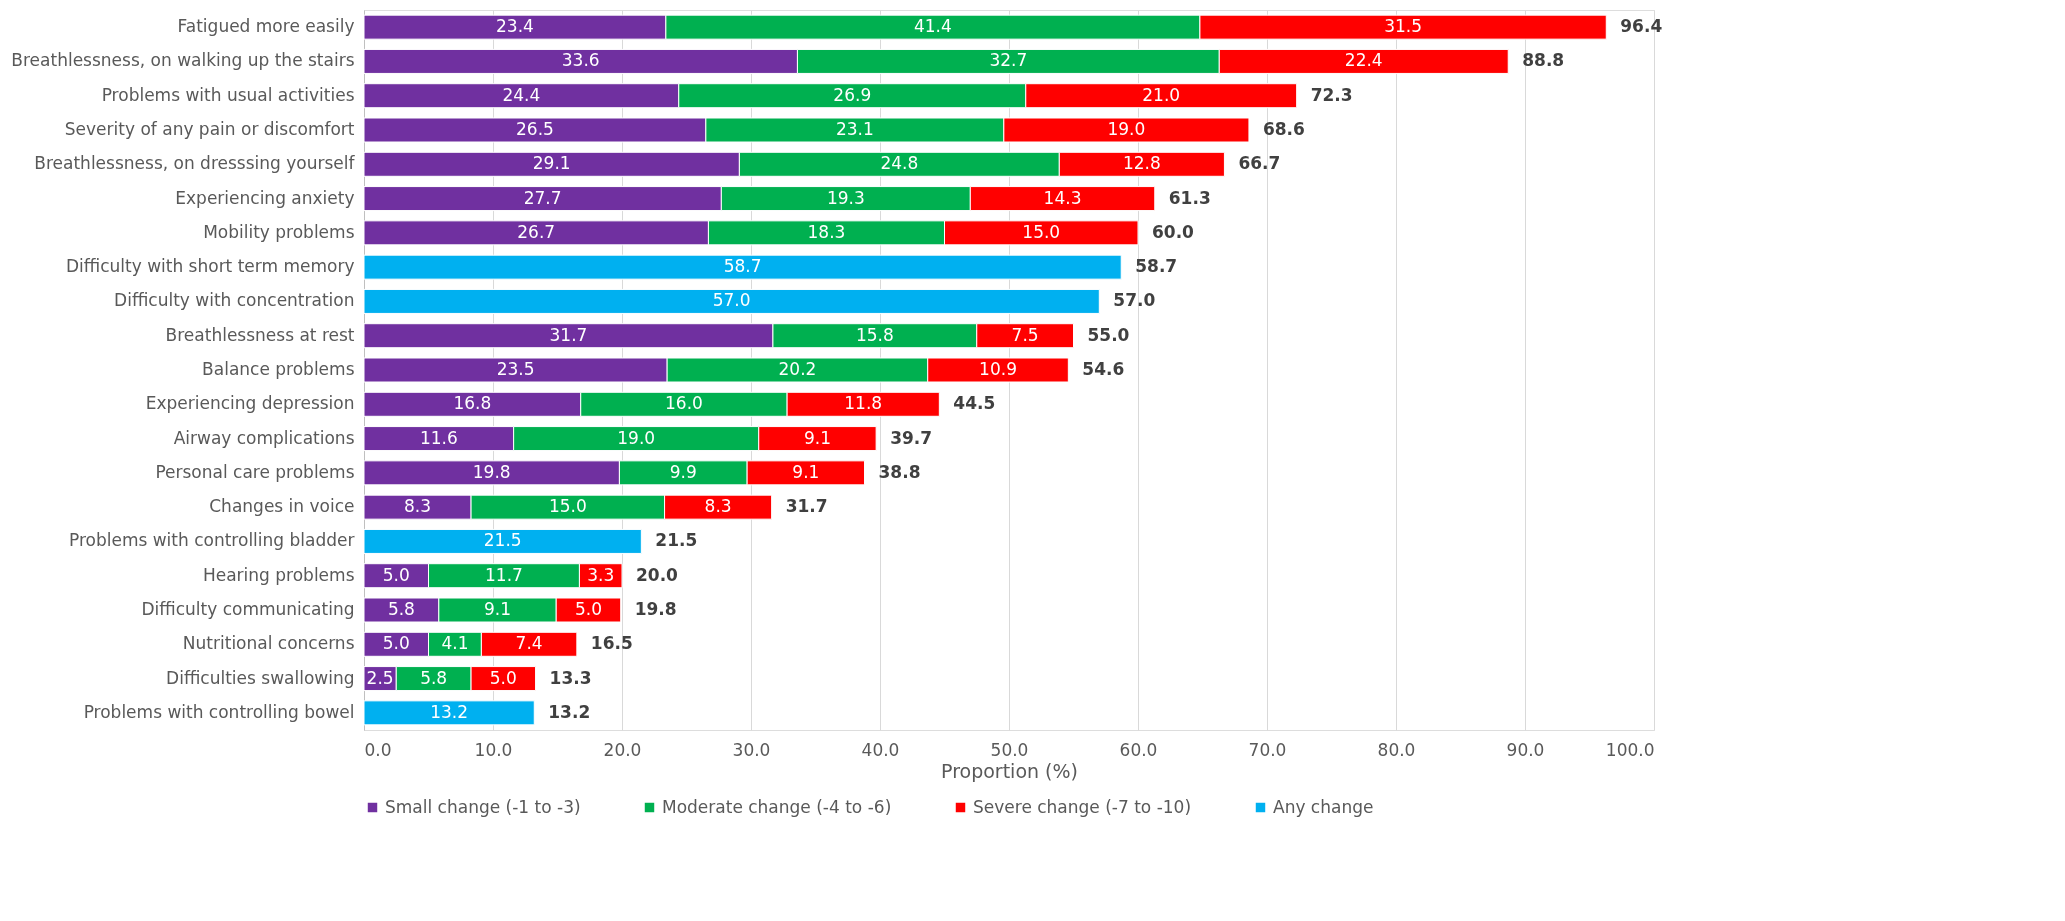  Describe the element at coordinates (657, 574) in the screenshot. I see `total-label: 20.0` at that location.